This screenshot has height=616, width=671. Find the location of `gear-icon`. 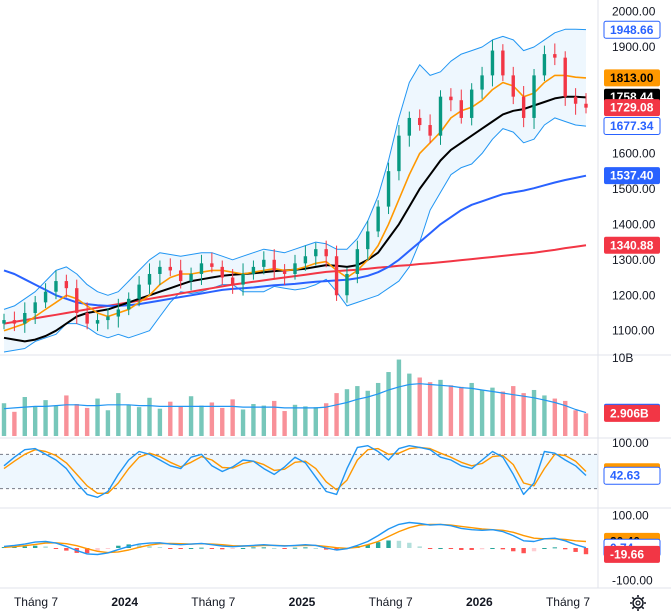

gear-icon is located at coordinates (638, 603).